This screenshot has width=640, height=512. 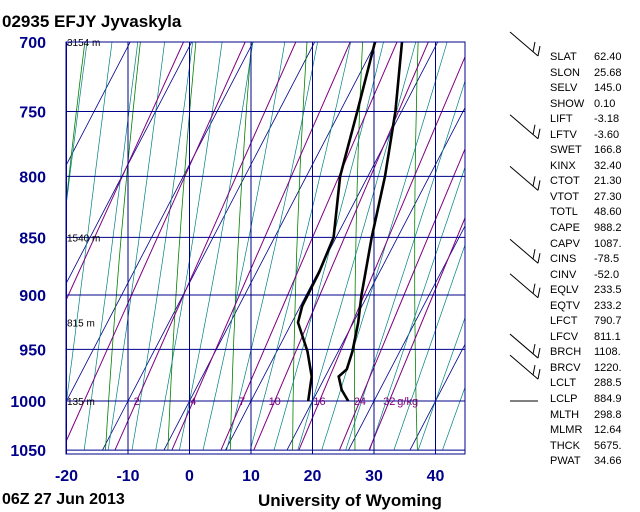 What do you see at coordinates (608, 383) in the screenshot?
I see `index-value: 288.5` at bounding box center [608, 383].